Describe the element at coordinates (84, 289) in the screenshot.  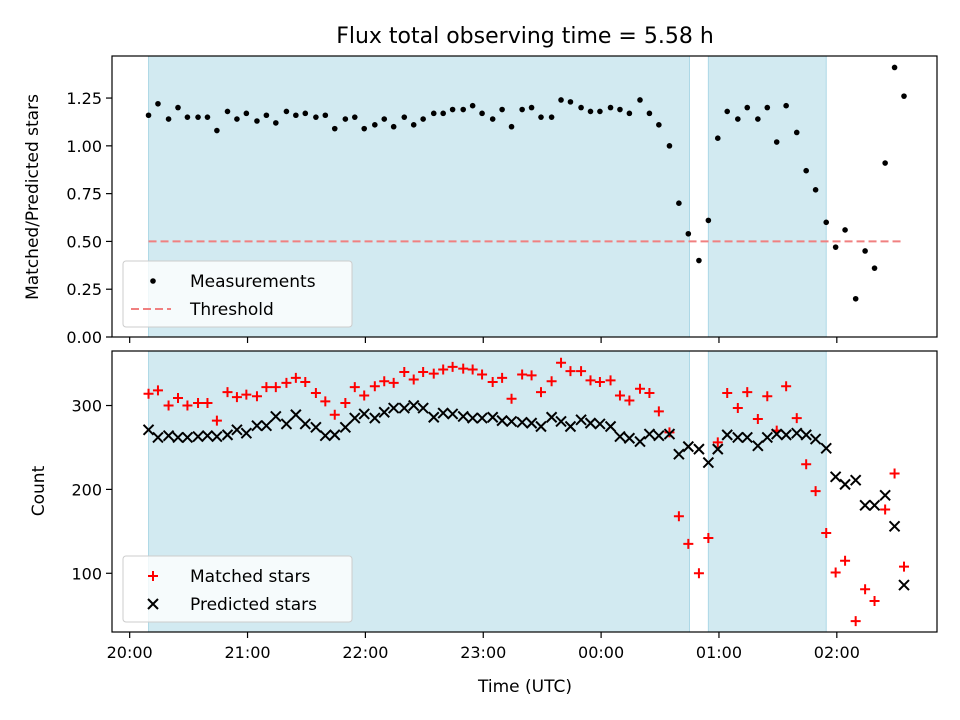
I see `ratio-y-tick-label-1: 0.25` at that location.